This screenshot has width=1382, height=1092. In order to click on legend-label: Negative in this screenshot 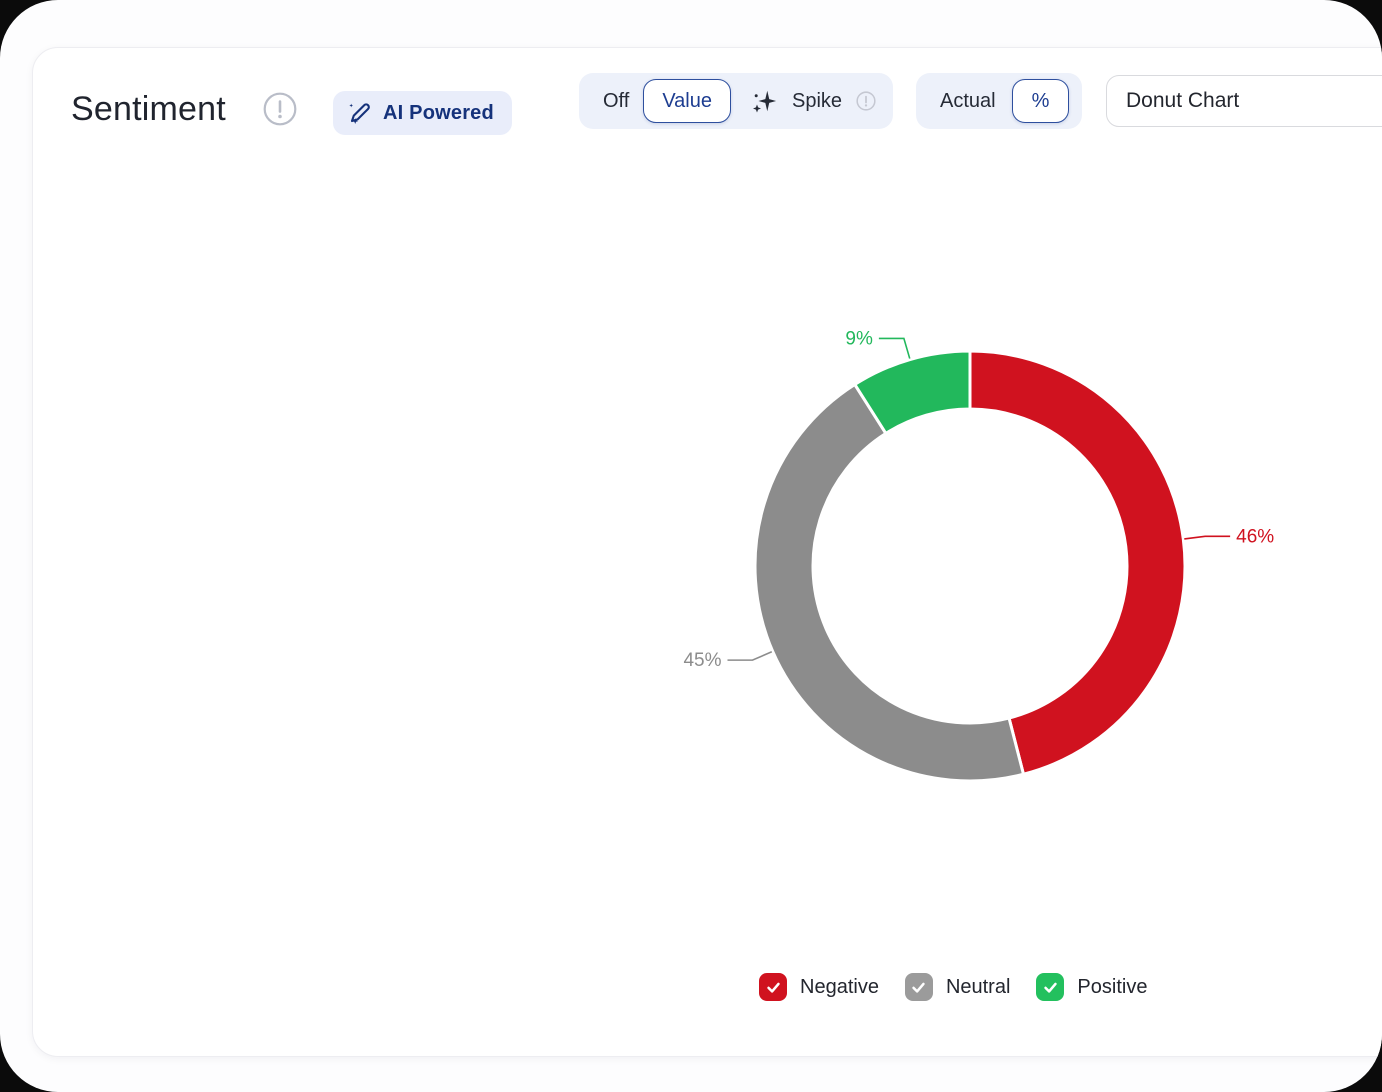, I will do `click(839, 986)`.